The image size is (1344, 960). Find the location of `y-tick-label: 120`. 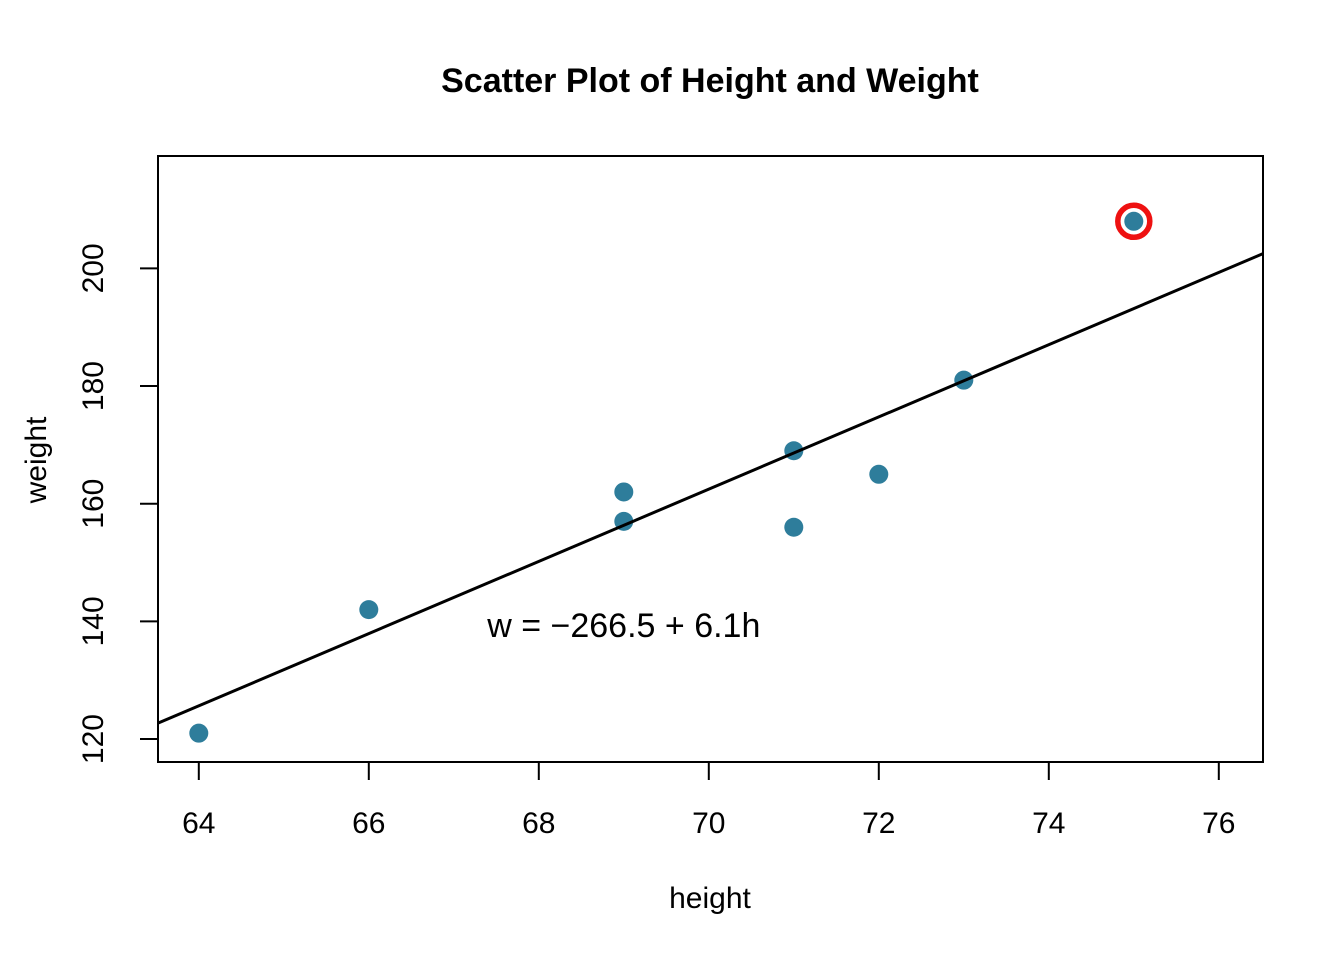

y-tick-label: 120 is located at coordinates (93, 739).